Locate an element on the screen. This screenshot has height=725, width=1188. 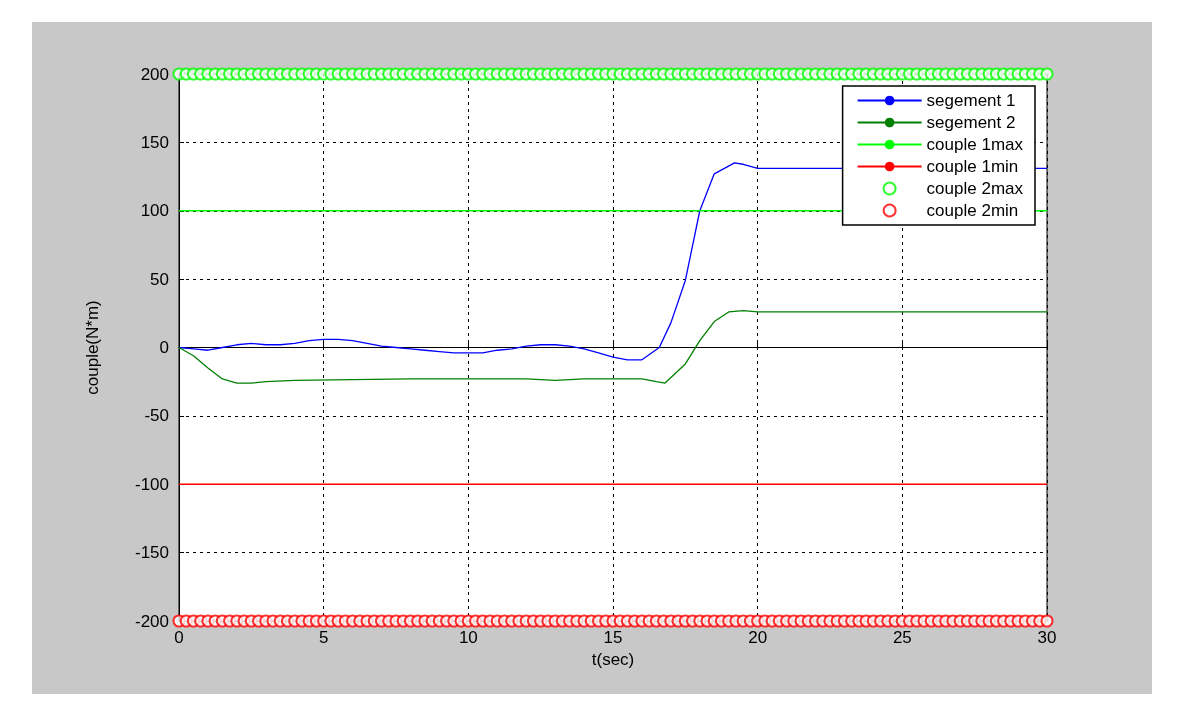
x-tick-label: 10 is located at coordinates (468, 637).